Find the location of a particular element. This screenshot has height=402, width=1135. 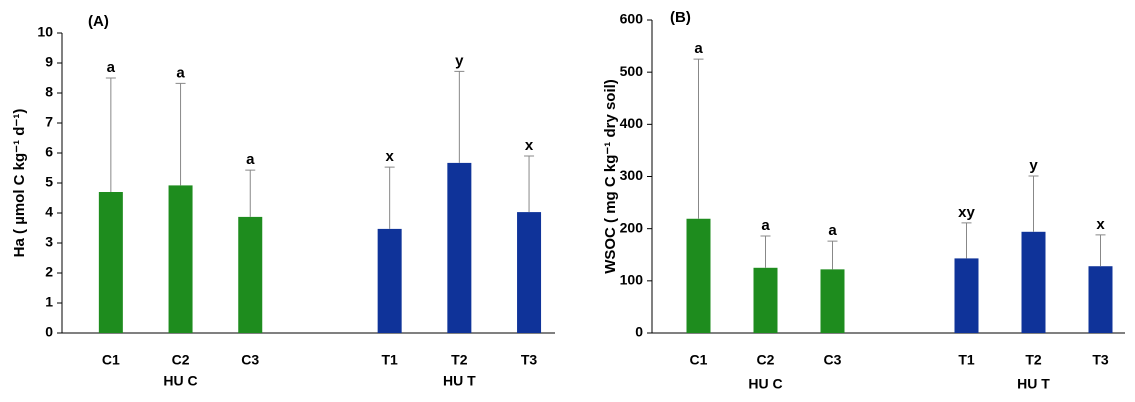

y-tick-label: 9 is located at coordinates (49, 62).